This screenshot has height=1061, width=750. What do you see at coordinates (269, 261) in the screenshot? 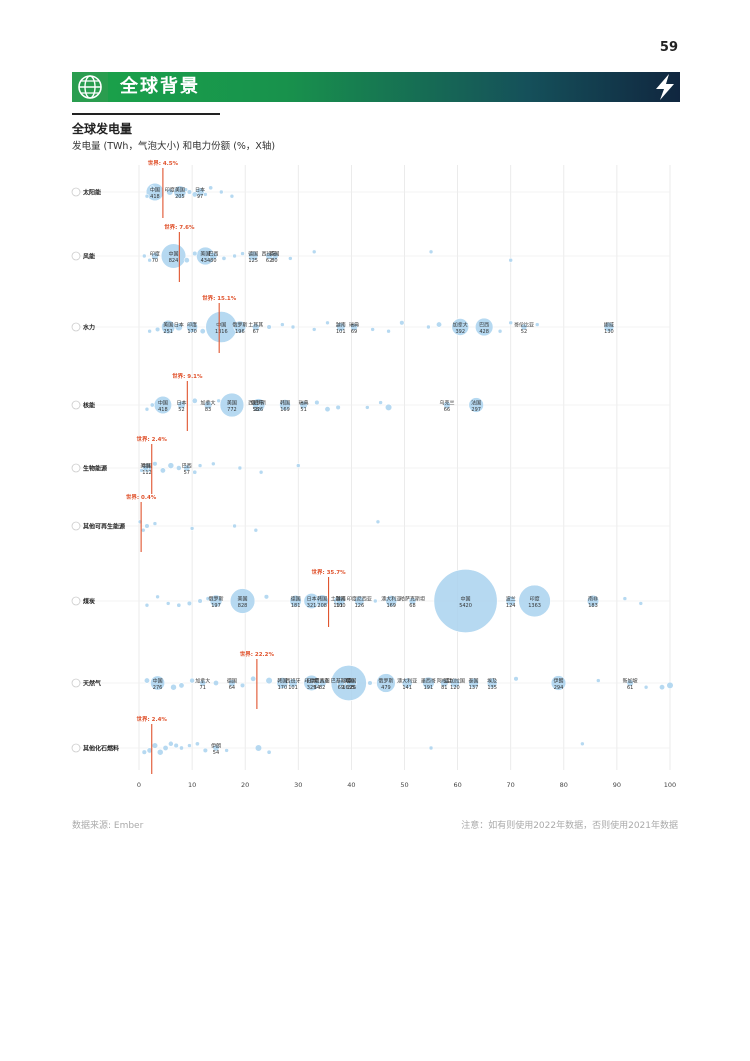
I see `bubble-value-label: 62` at bounding box center [269, 261].